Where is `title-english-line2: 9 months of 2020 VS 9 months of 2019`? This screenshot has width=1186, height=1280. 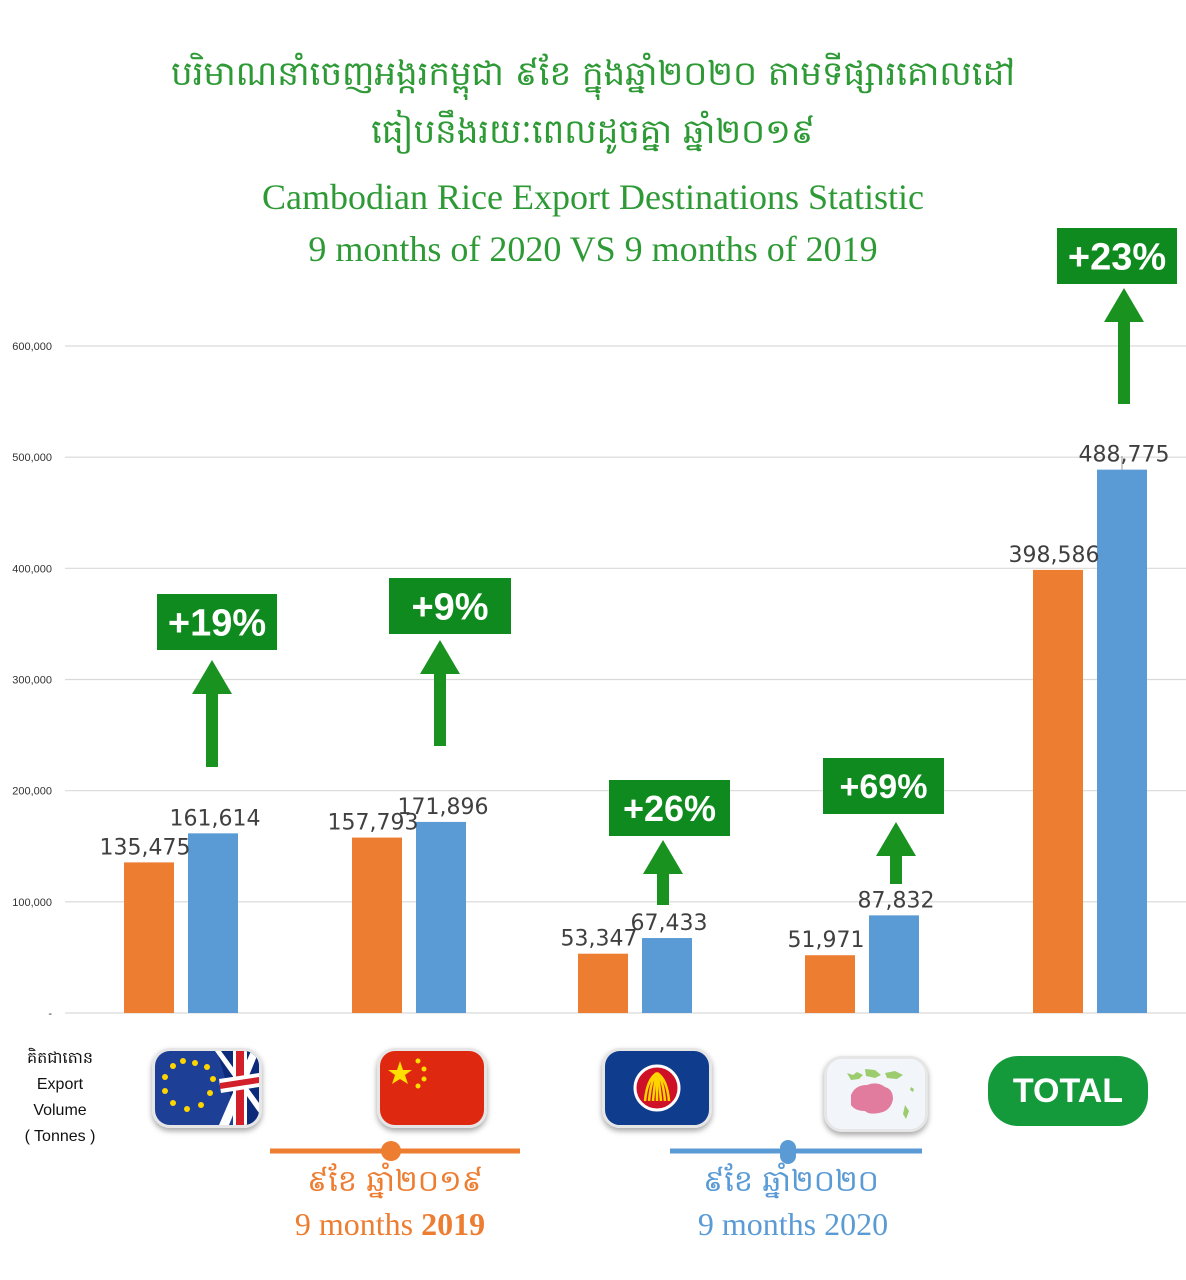
title-english-line2: 9 months of 2020 VS 9 months of 2019 is located at coordinates (593, 249).